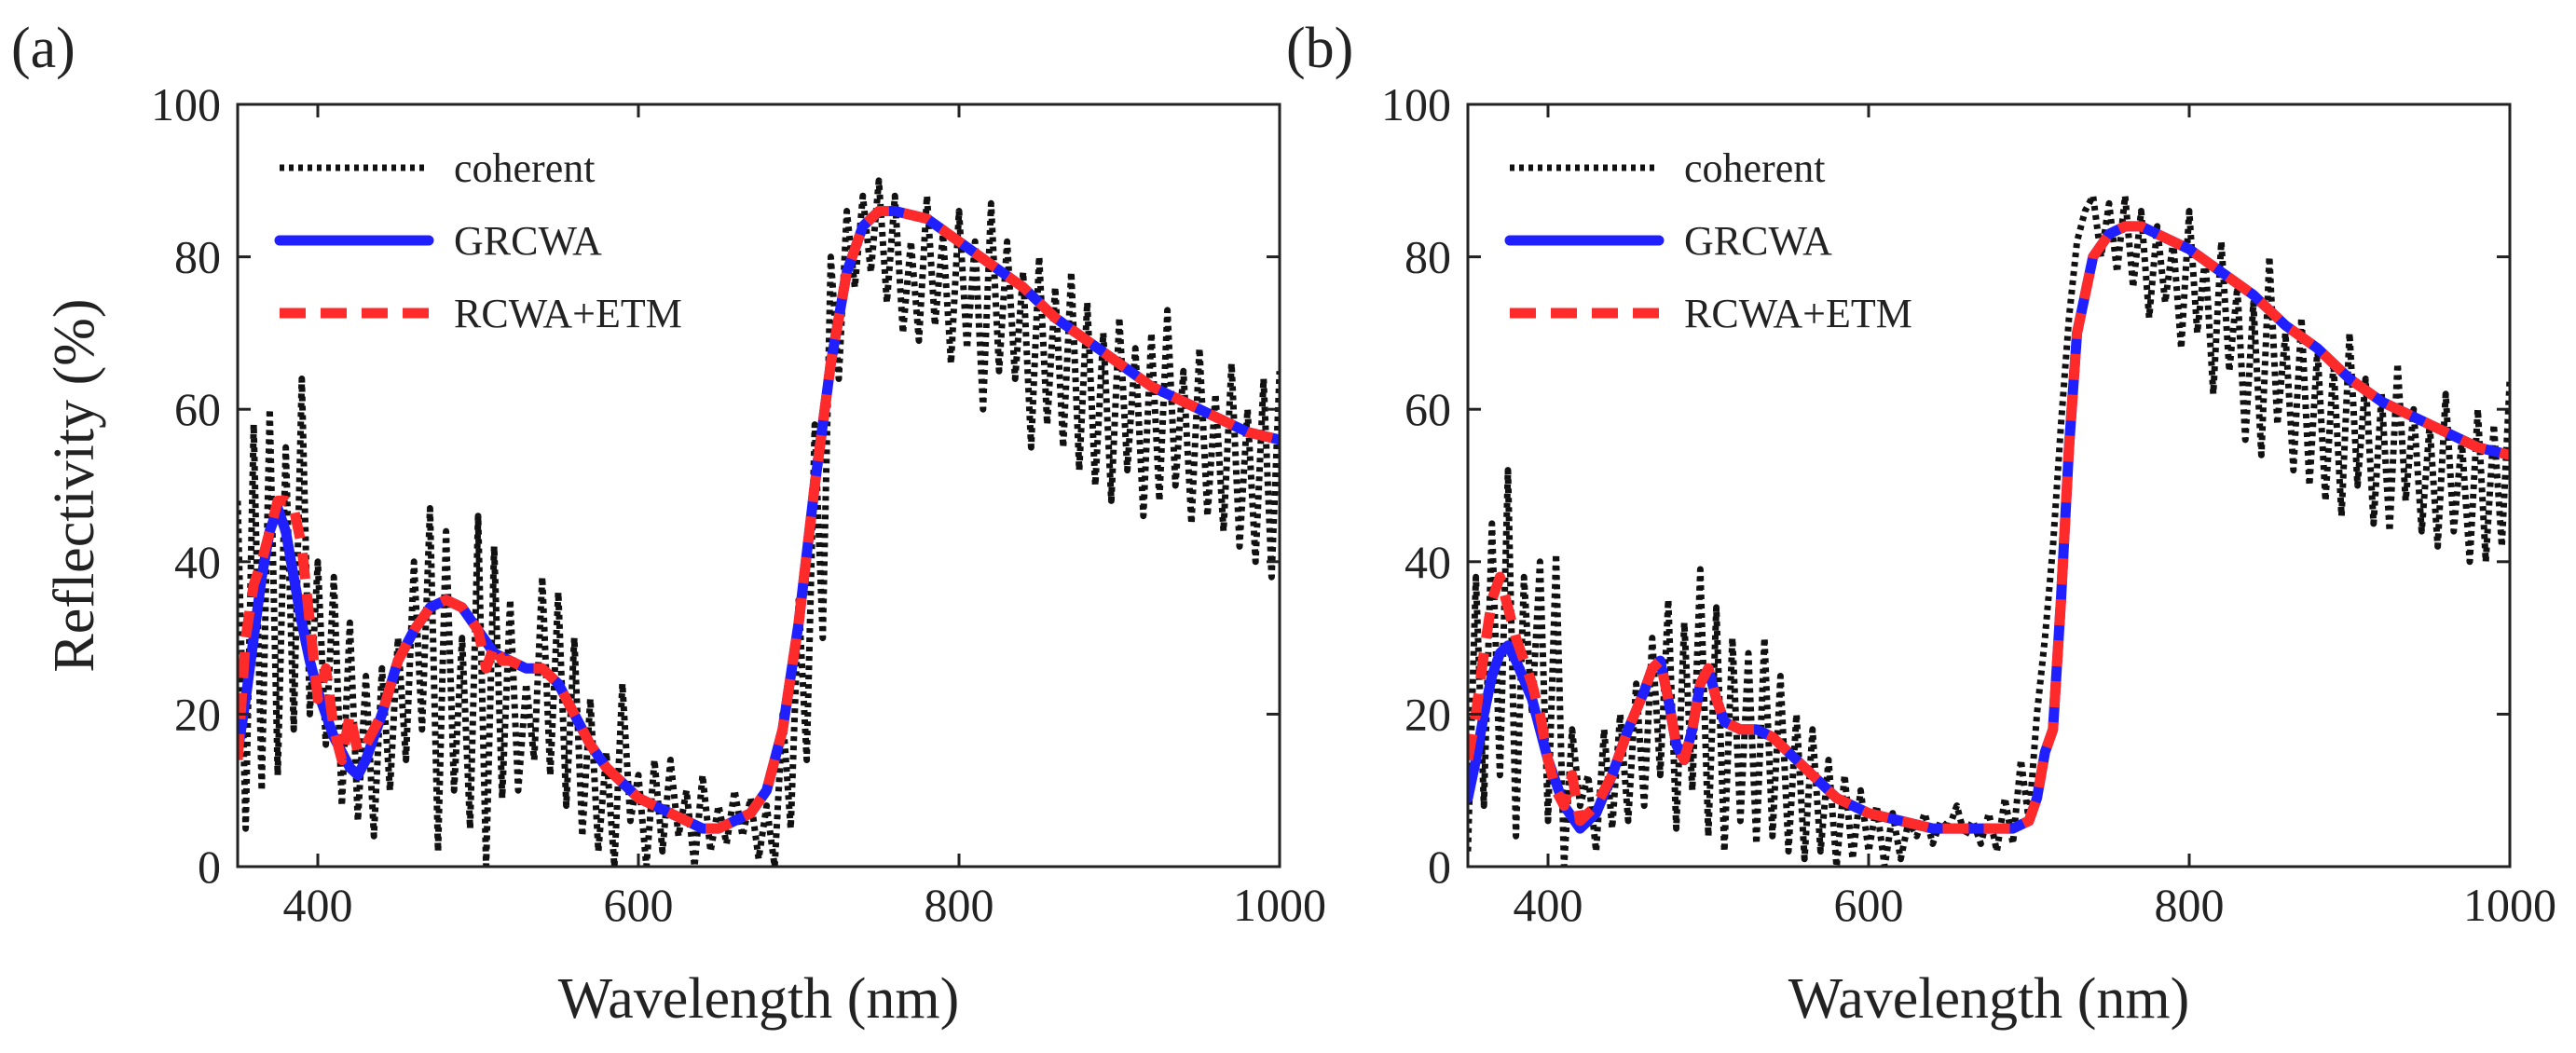 This screenshot has height=1053, width=2576. I want to click on panel-a-ylabel: Reflectivity (%), so click(74, 485).